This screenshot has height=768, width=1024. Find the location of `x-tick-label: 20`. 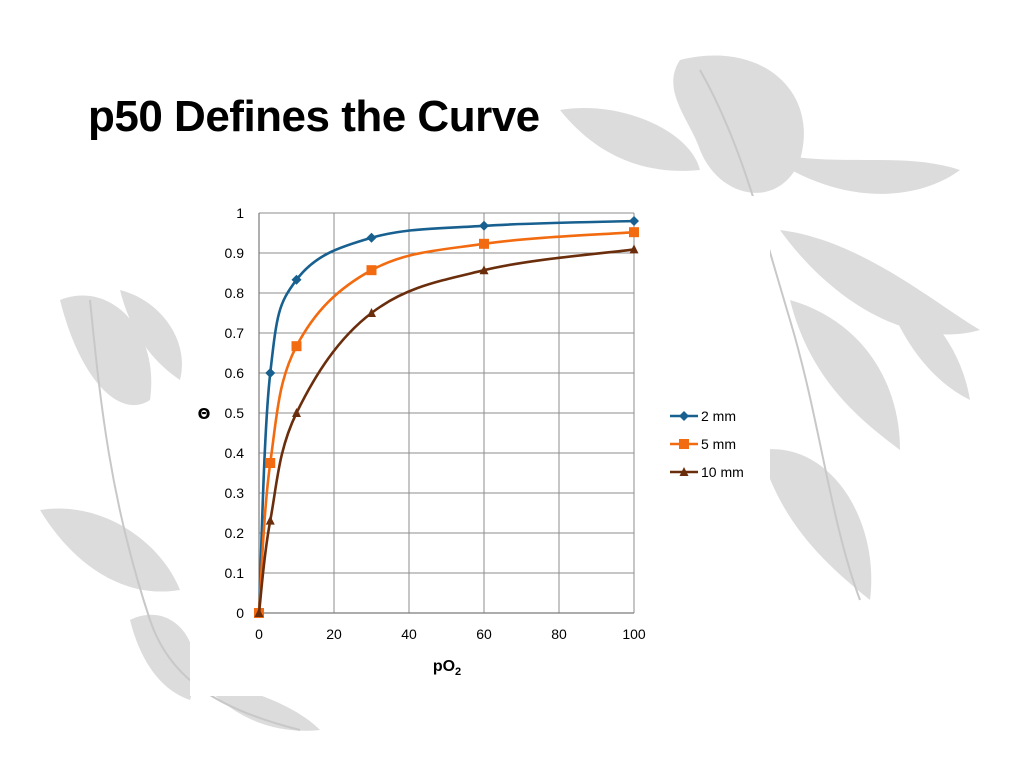

x-tick-label: 20 is located at coordinates (334, 634).